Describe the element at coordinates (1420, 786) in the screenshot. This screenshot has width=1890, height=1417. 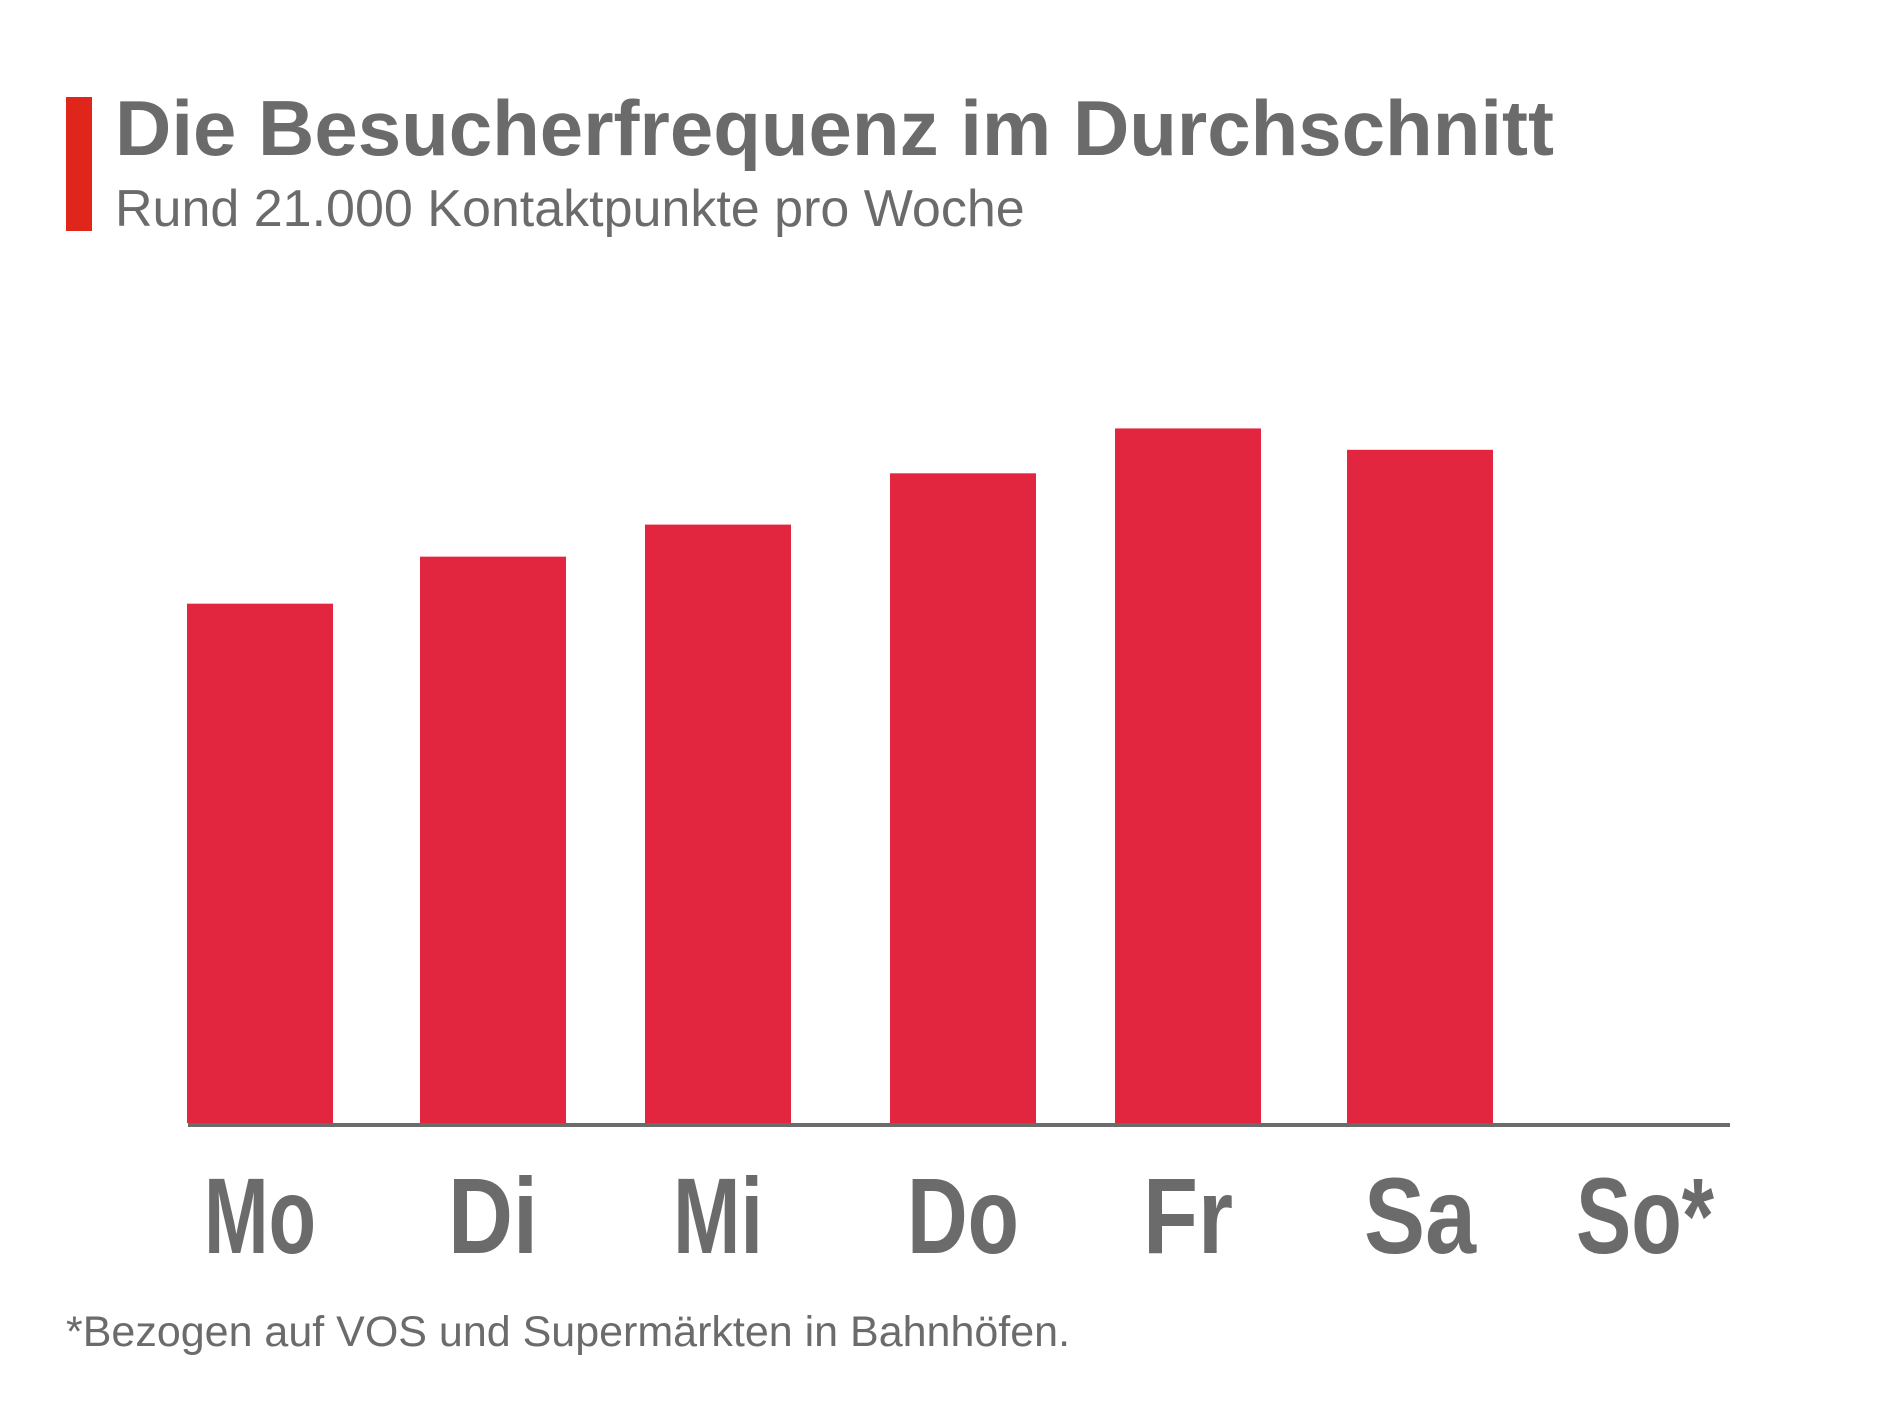
I see `bar-sa` at that location.